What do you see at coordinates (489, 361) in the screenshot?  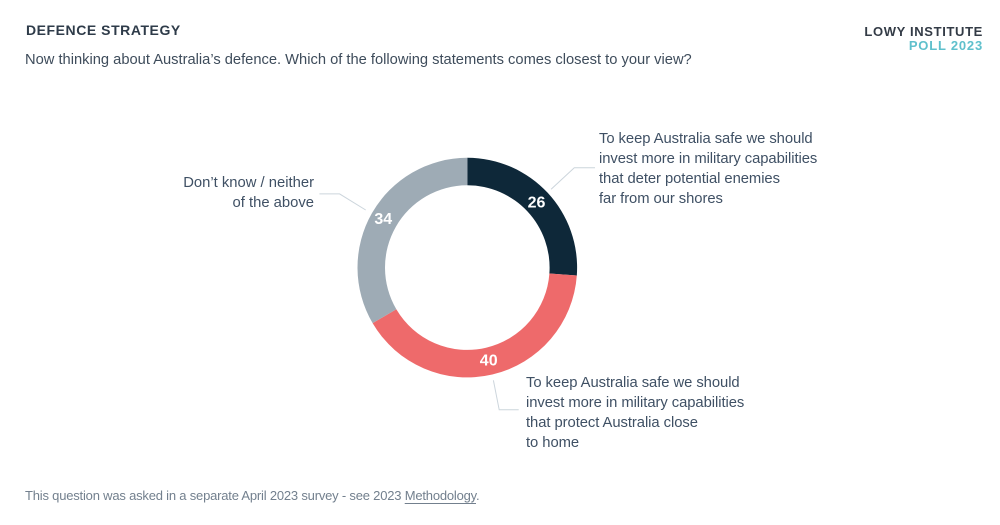 I see `svg-text: 40` at bounding box center [489, 361].